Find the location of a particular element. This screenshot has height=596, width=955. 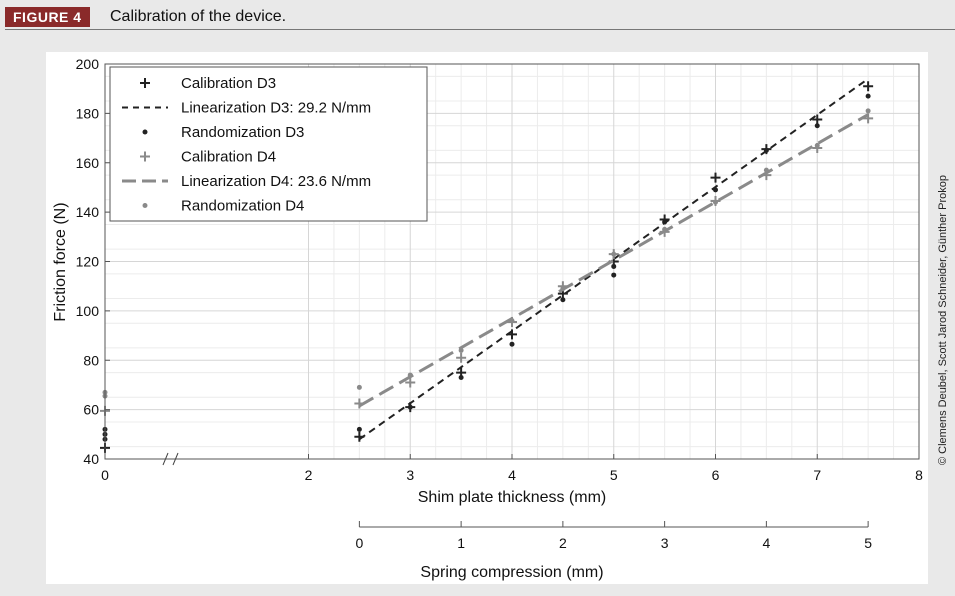

y-axis-label: Friction force (N) is located at coordinates (60, 261).